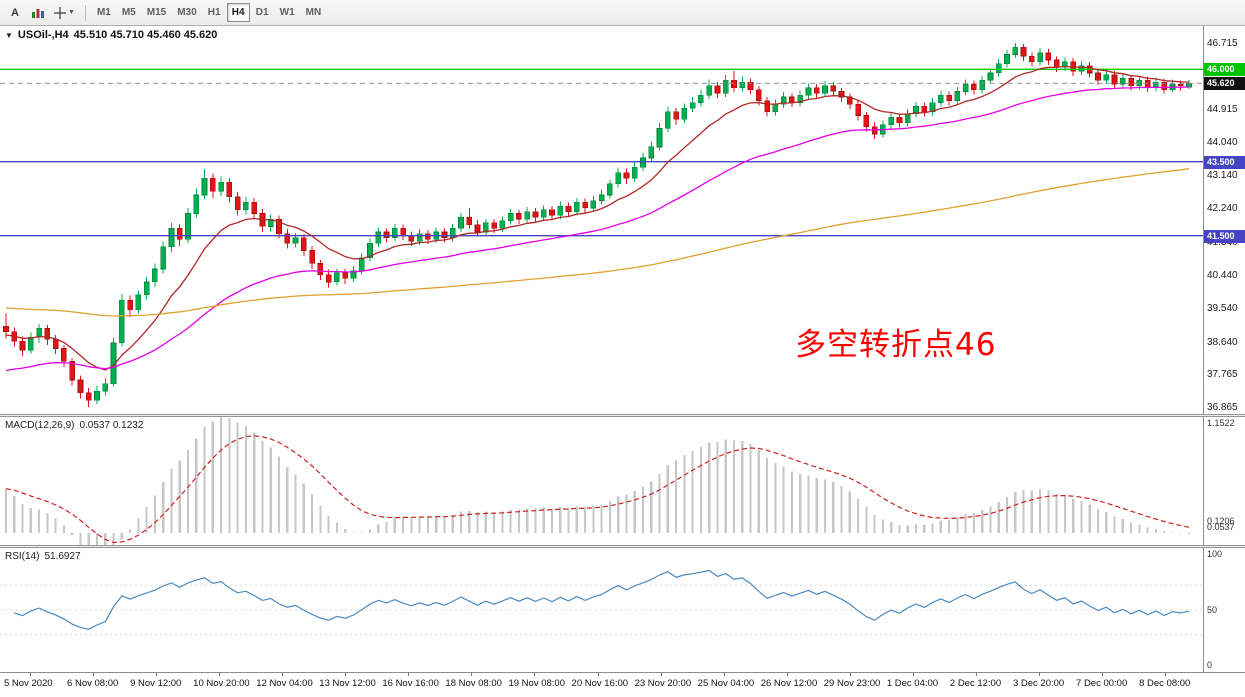 The height and width of the screenshot is (697, 1245). I want to click on macd-axis: 1.1522 0.1206 0.0537, so click(1224, 481).